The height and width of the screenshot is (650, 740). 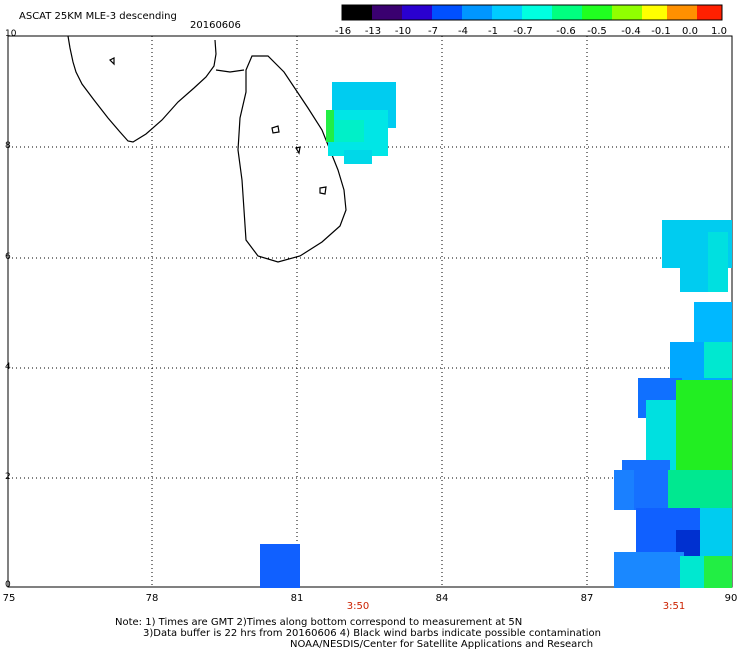 What do you see at coordinates (297, 598) in the screenshot?
I see `x-tick-label: 81` at bounding box center [297, 598].